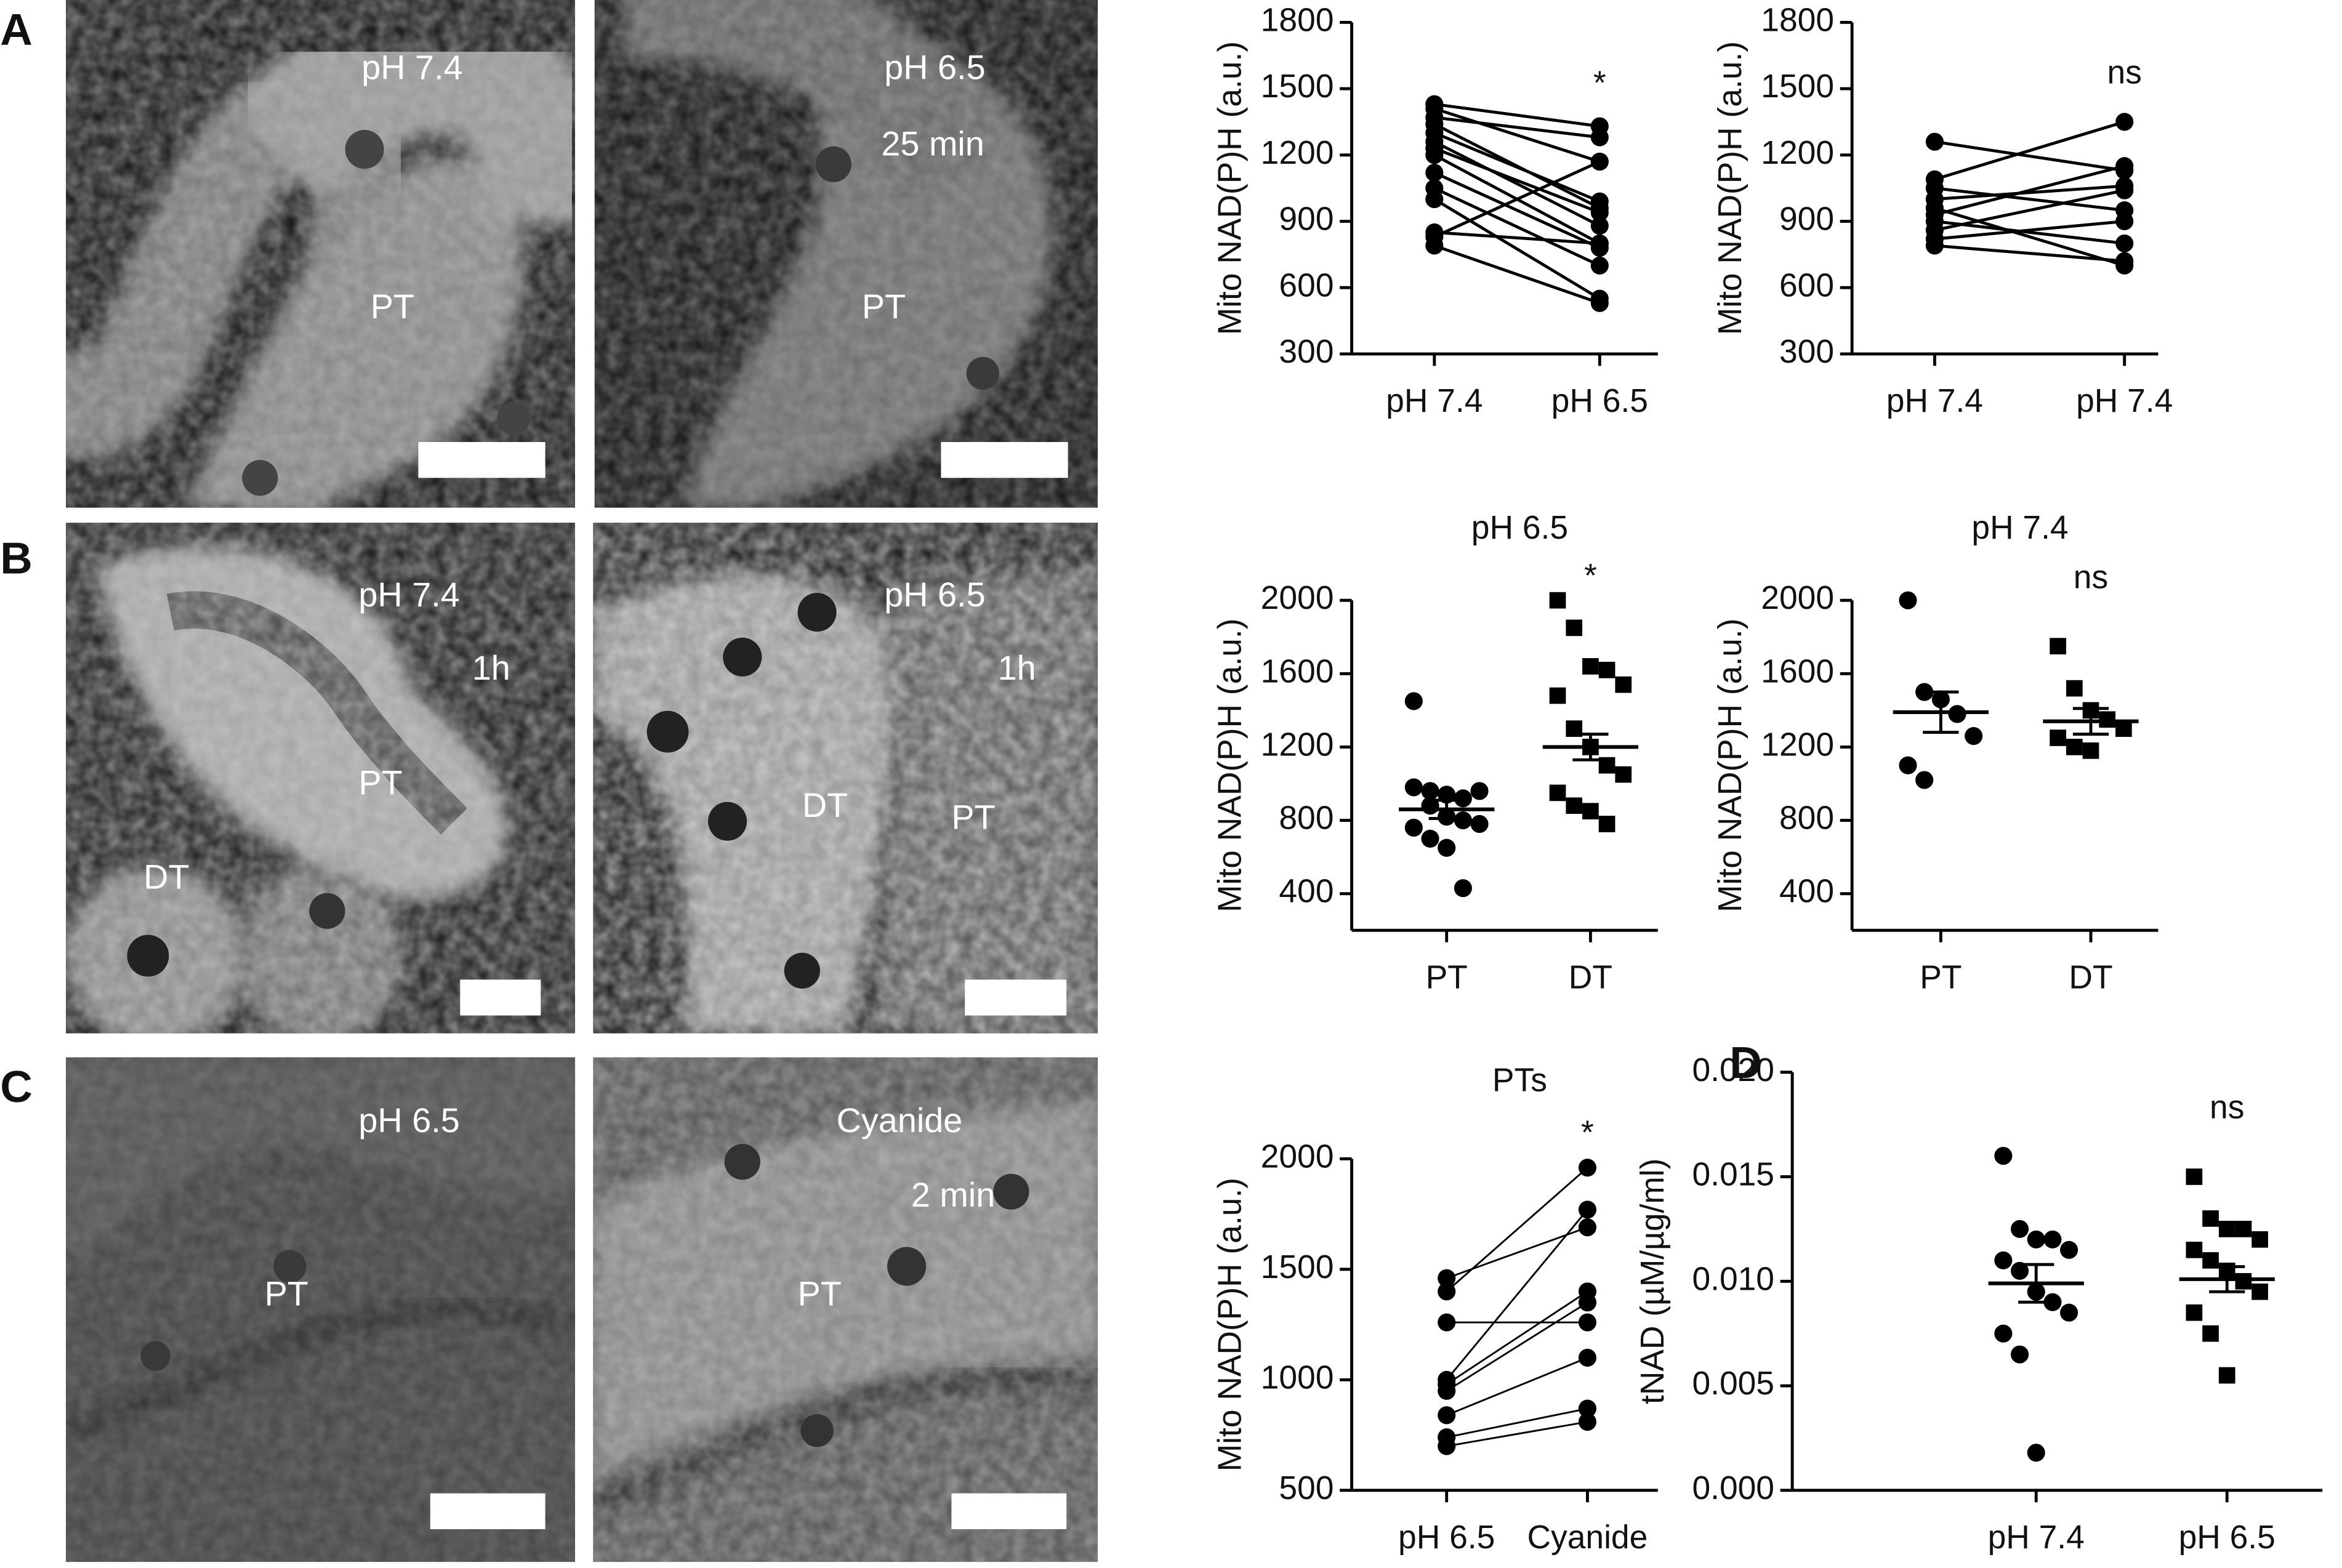  I want to click on y-tick-label: 0.005, so click(1733, 1383).